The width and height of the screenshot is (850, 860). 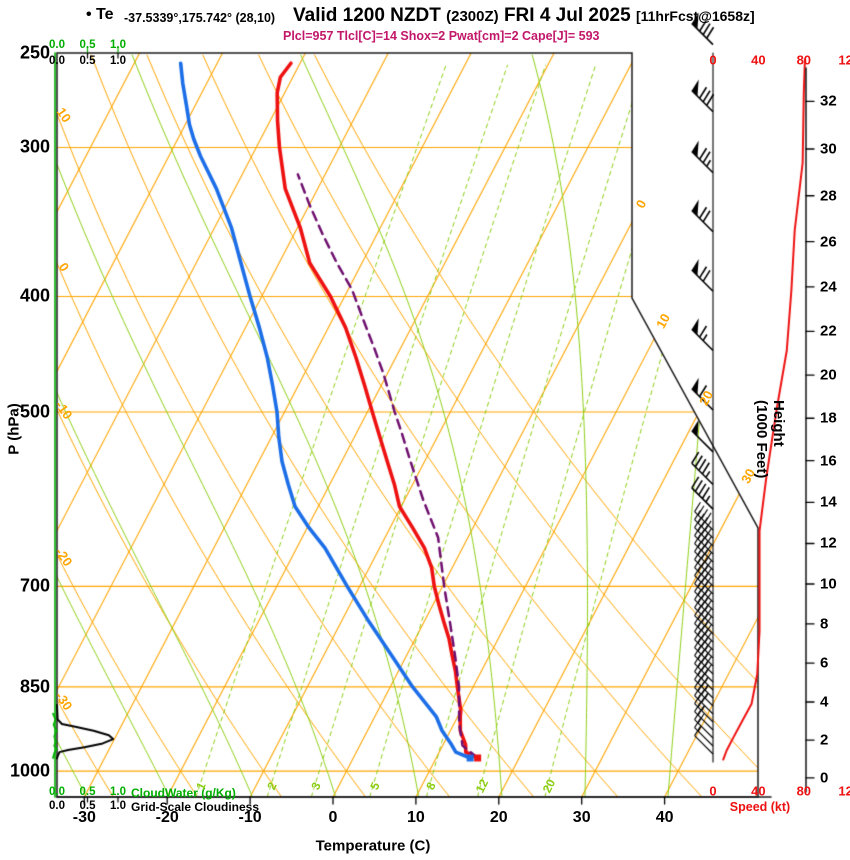 What do you see at coordinates (581, 817) in the screenshot?
I see `temperature-tick-label: 30` at bounding box center [581, 817].